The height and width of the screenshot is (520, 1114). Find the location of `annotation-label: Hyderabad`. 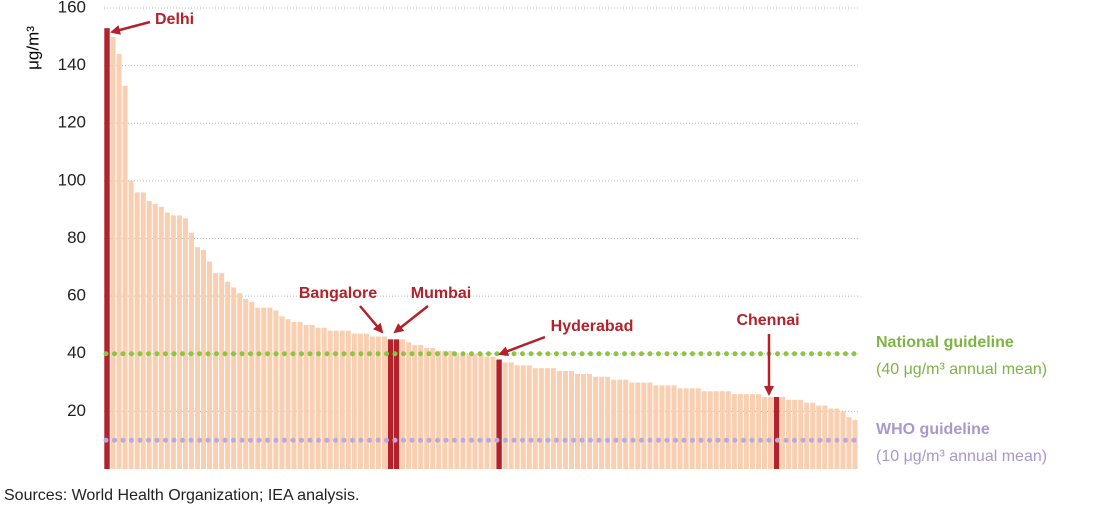

annotation-label: Hyderabad is located at coordinates (592, 326).